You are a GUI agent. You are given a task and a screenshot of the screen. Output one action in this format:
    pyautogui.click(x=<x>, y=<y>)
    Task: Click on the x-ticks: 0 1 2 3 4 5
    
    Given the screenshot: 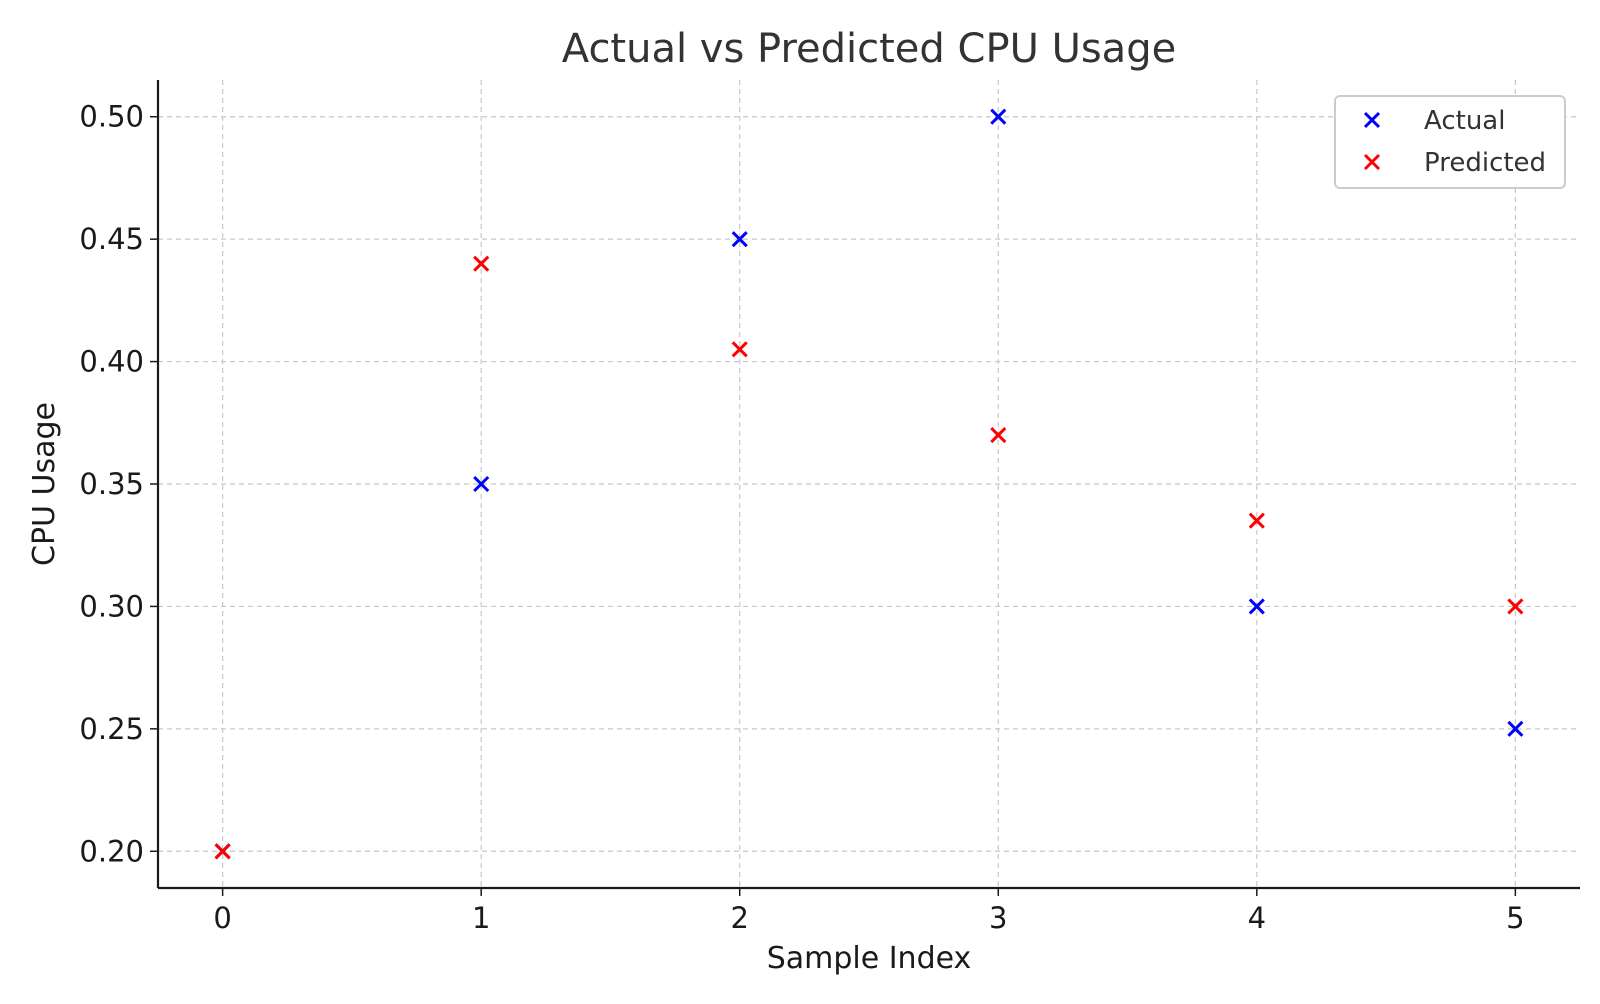 What is the action you would take?
    pyautogui.click(x=869, y=911)
    